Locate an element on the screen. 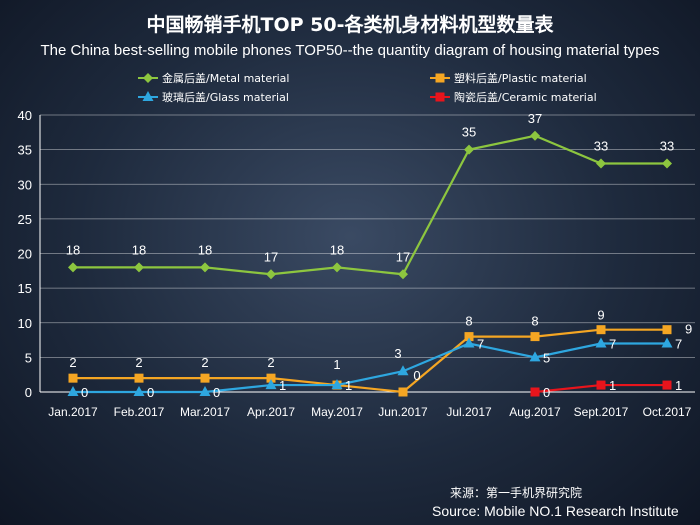 The height and width of the screenshot is (525, 700). y-tick-label: 10 is located at coordinates (25, 323).